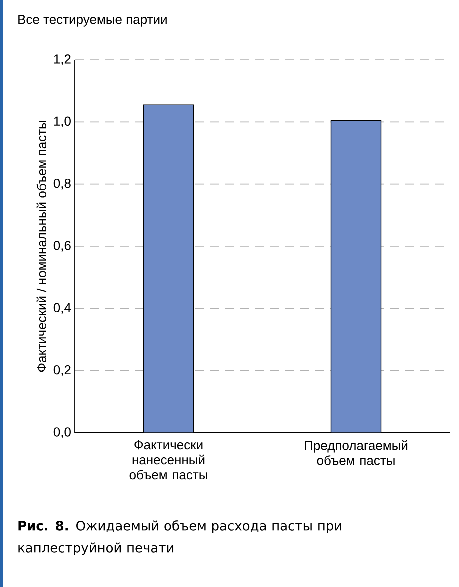 The width and height of the screenshot is (459, 587). I want to click on x-tick-label: Предполагаемый объем пасты, so click(356, 453).